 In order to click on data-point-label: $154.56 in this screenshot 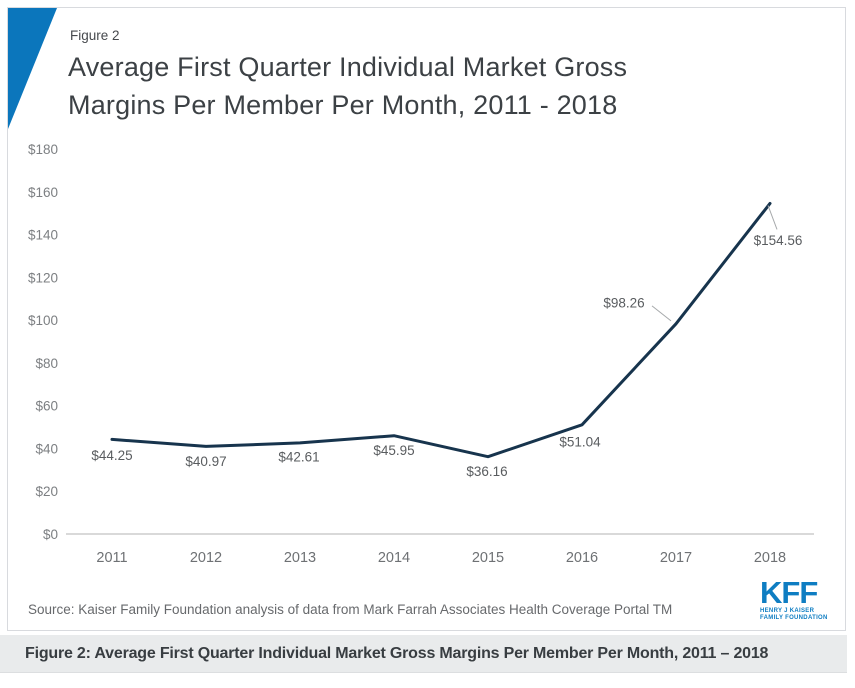, I will do `click(778, 240)`.